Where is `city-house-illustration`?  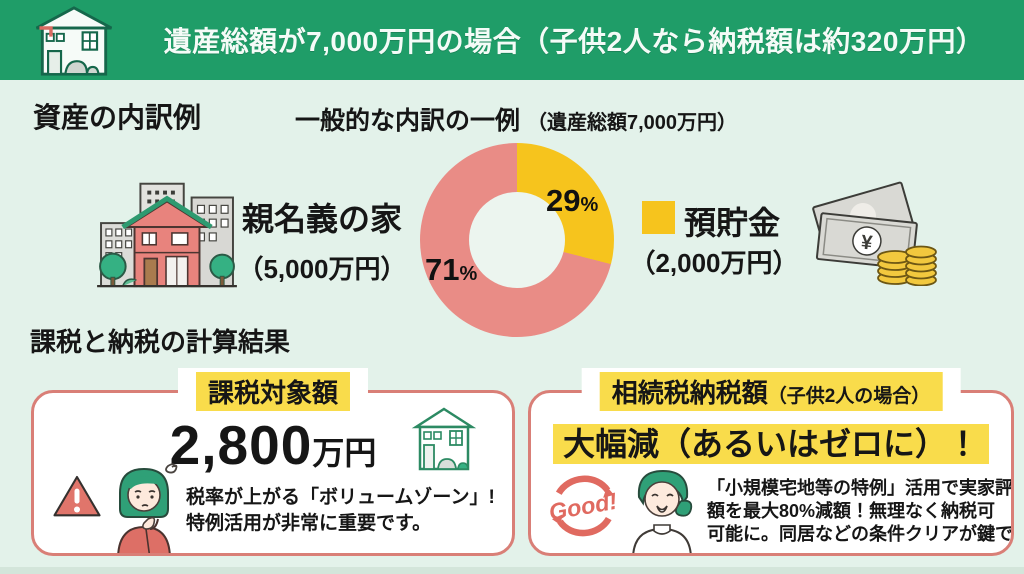 city-house-illustration is located at coordinates (167, 235).